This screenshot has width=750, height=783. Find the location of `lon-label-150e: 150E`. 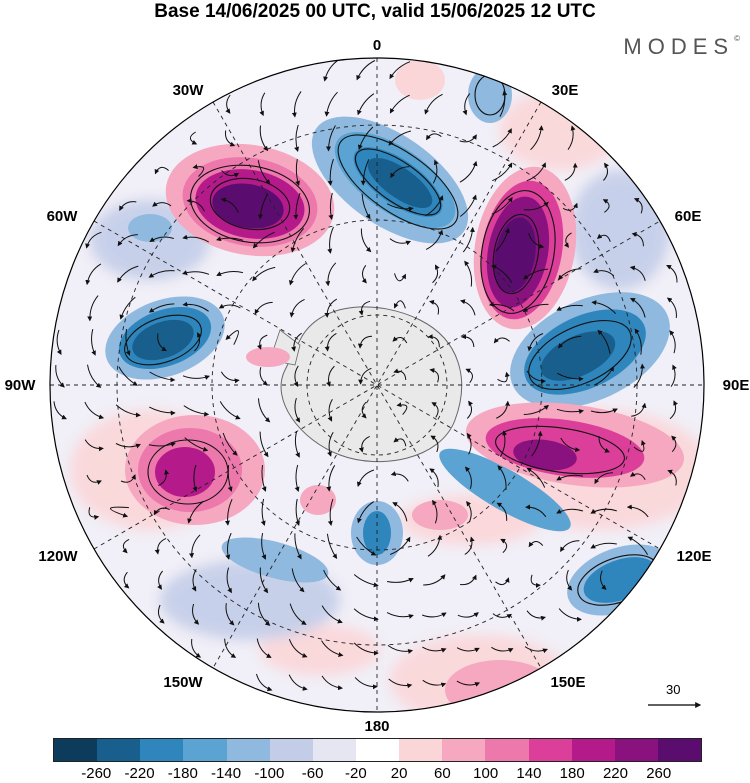

lon-label-150e: 150E is located at coordinates (567, 682).